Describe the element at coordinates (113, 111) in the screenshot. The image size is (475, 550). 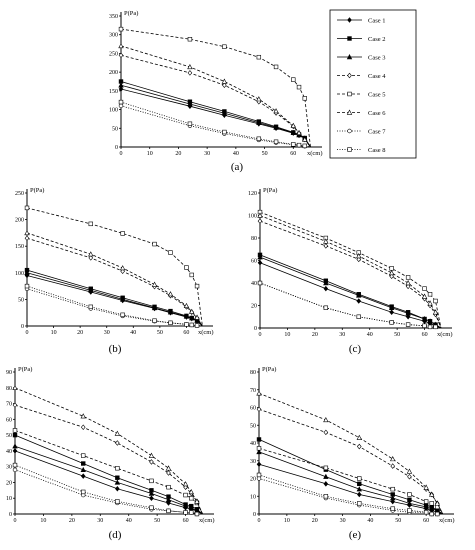
I see `y-tick-label: 100` at that location.